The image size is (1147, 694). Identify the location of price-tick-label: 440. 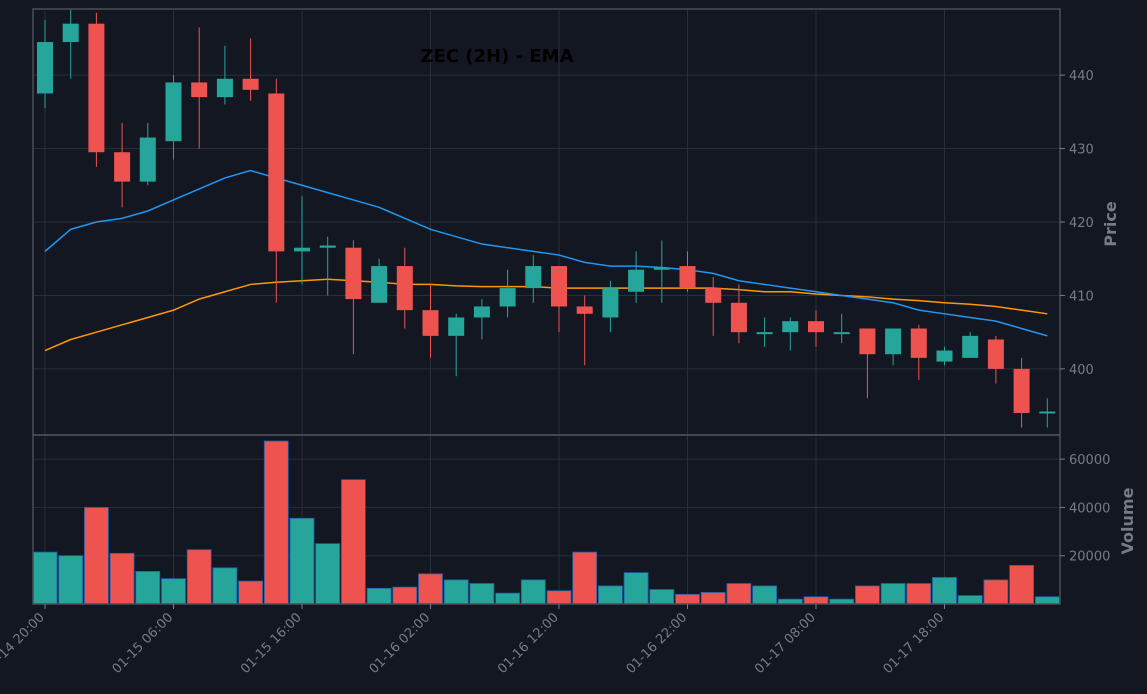
(1081, 76).